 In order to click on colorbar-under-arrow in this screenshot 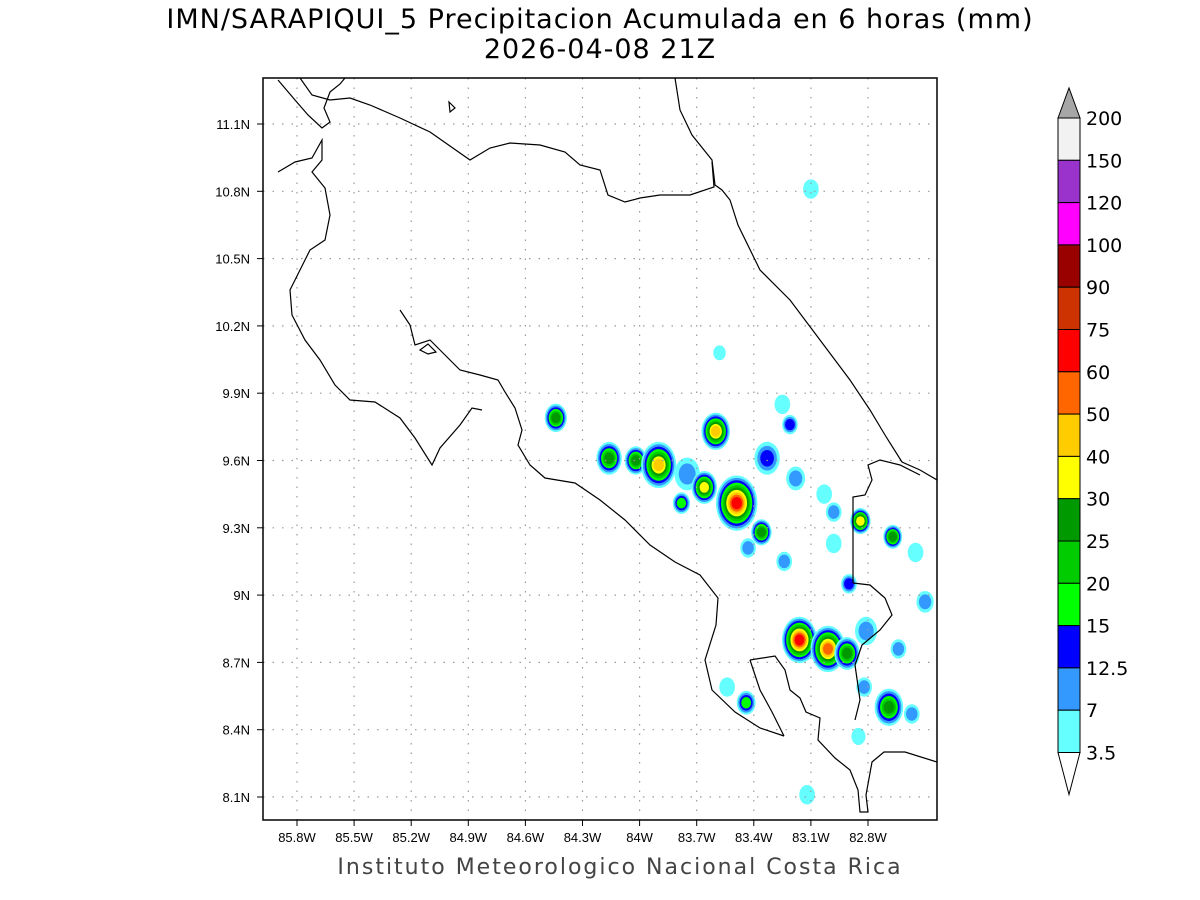, I will do `click(1069, 774)`.